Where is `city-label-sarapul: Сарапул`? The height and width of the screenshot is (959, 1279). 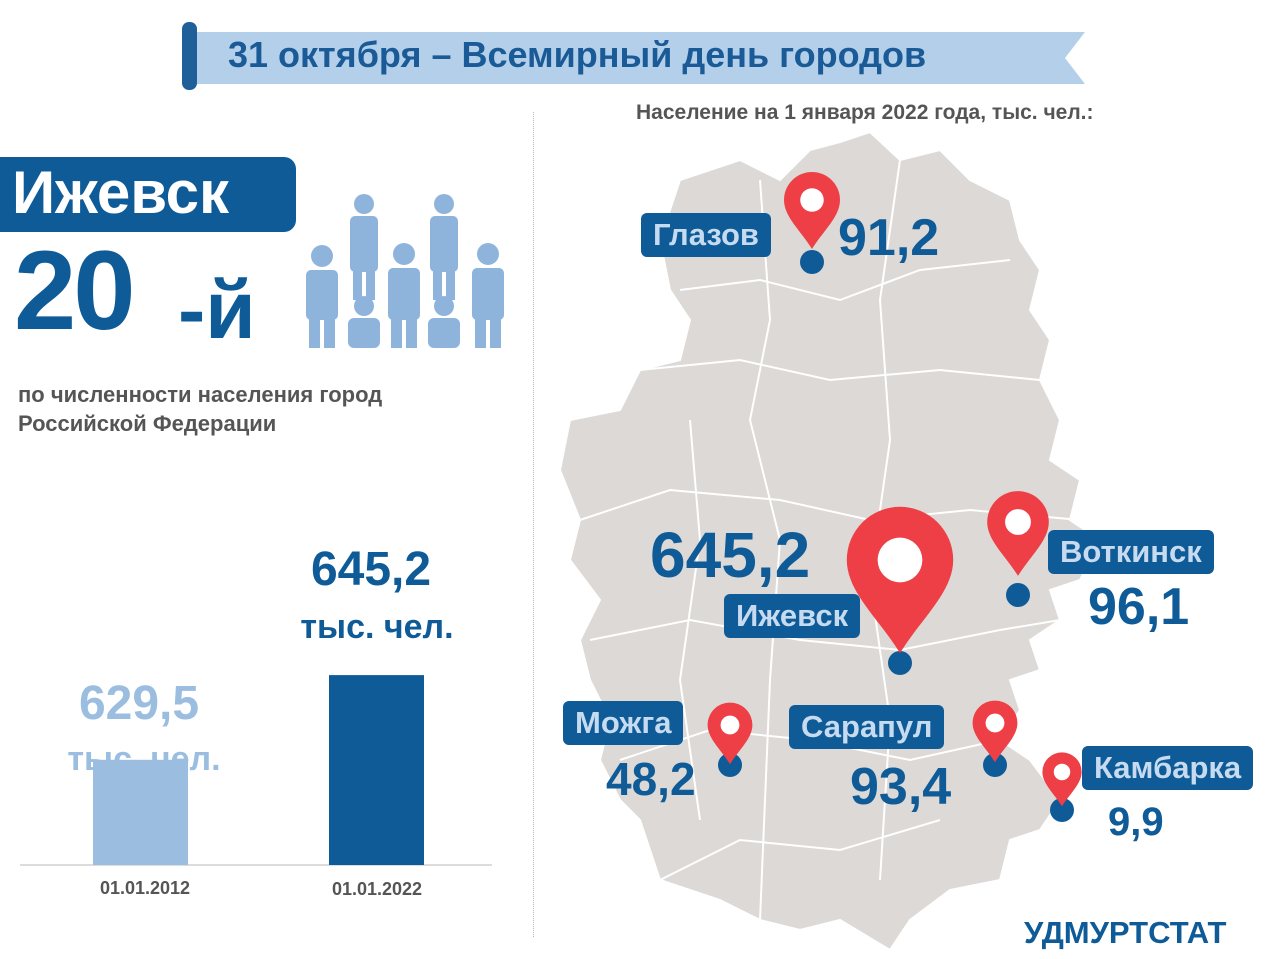
city-label-sarapul: Сарапул is located at coordinates (867, 727).